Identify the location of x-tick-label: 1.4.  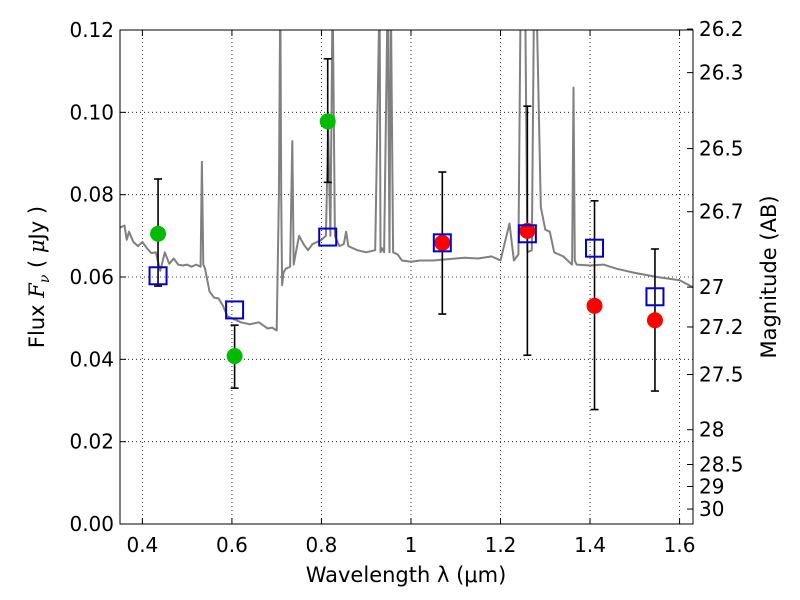
(590, 545).